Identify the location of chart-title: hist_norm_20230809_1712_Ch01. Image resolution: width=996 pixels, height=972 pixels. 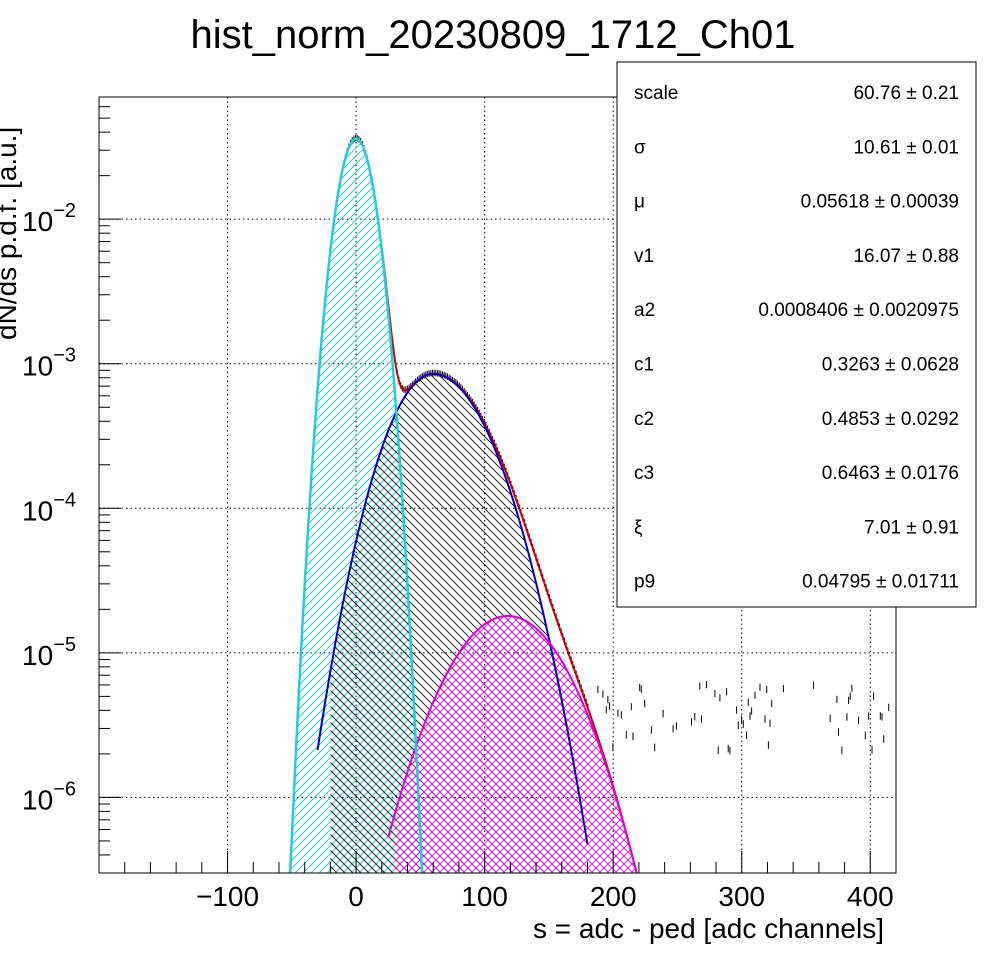
(493, 35).